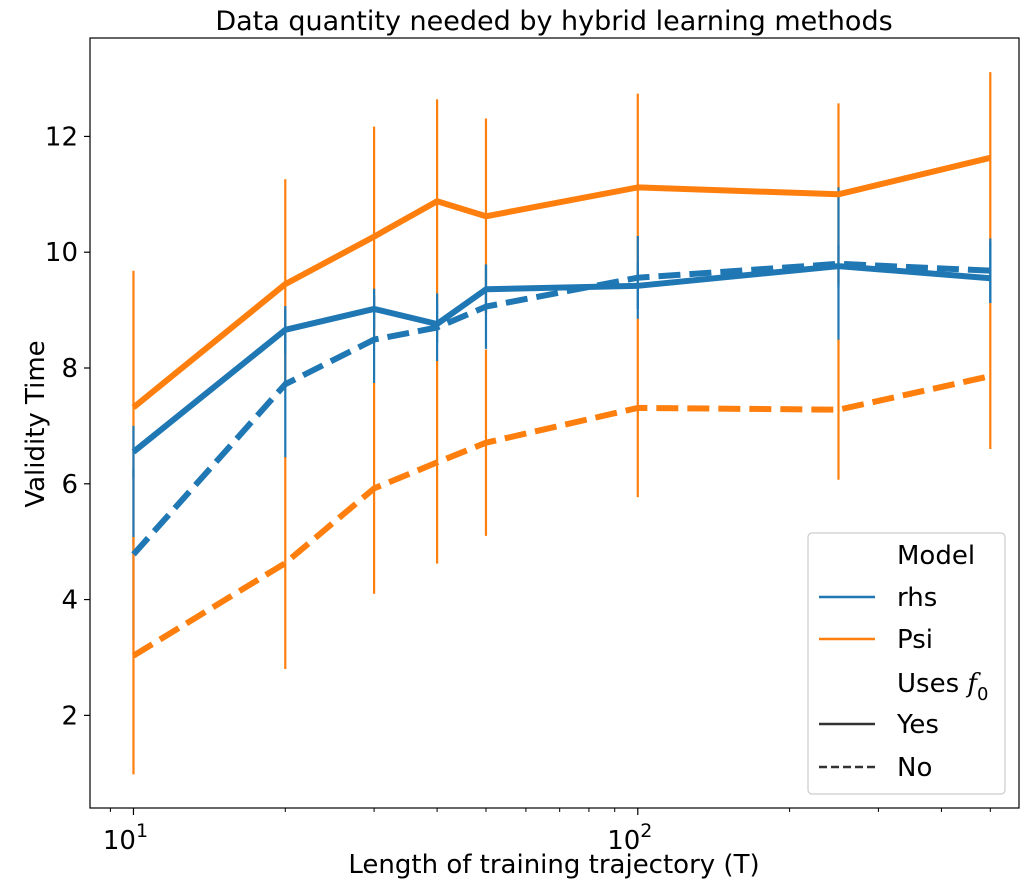 The image size is (1029, 884). What do you see at coordinates (61, 253) in the screenshot?
I see `y-tick-label-10: 10` at bounding box center [61, 253].